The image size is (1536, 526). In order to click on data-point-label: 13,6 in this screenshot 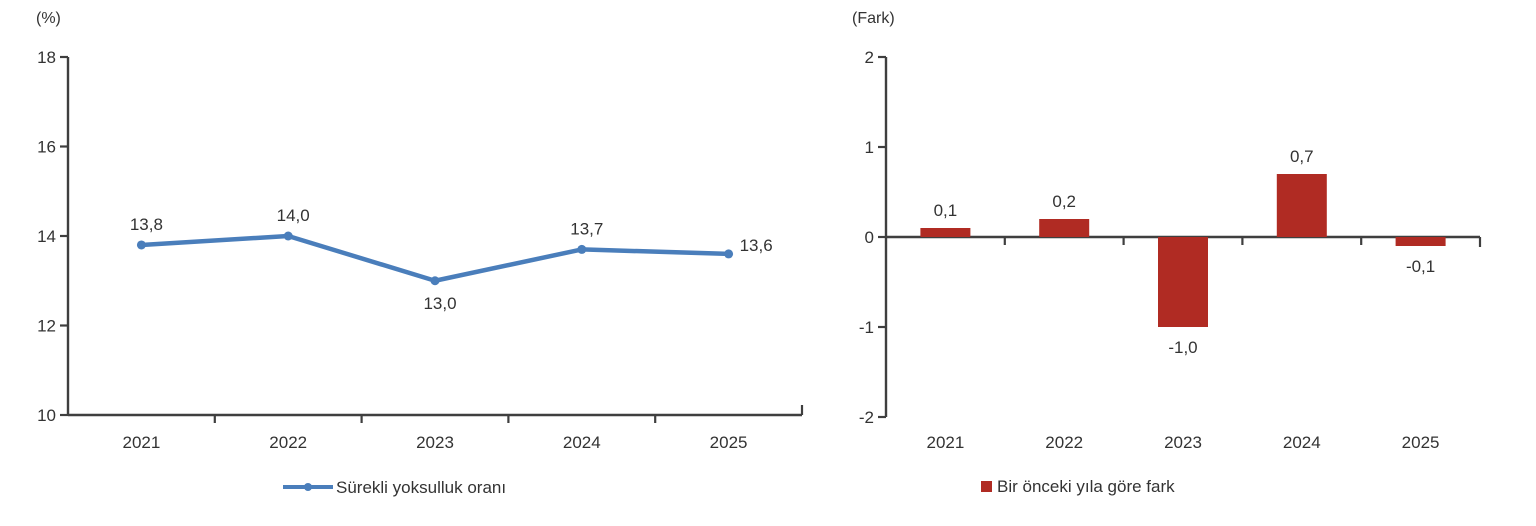, I will do `click(756, 245)`.